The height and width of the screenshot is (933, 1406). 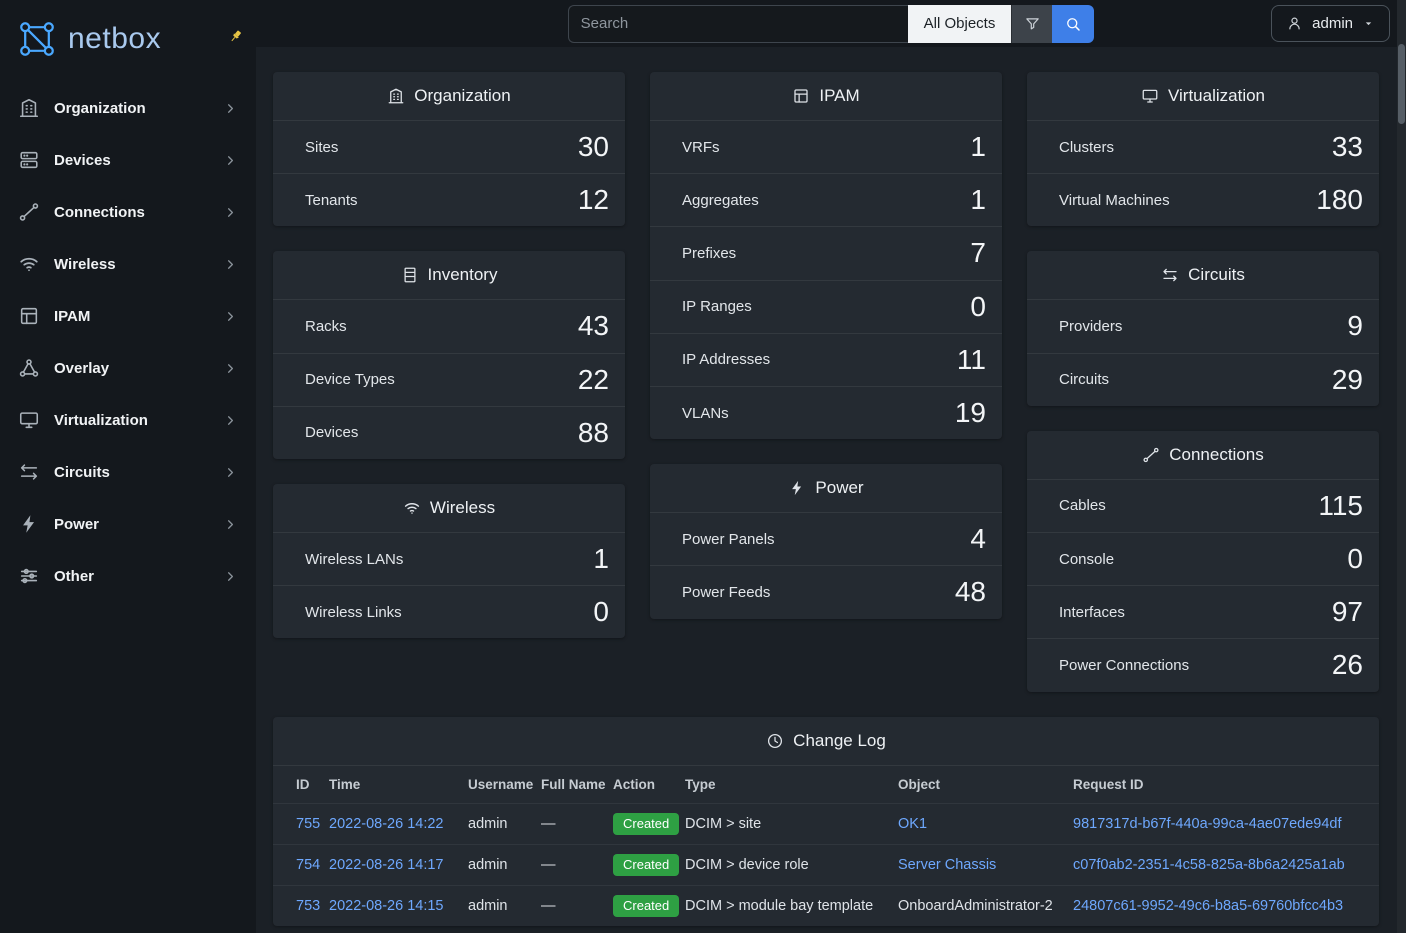 What do you see at coordinates (737, 23) in the screenshot?
I see `search-input` at bounding box center [737, 23].